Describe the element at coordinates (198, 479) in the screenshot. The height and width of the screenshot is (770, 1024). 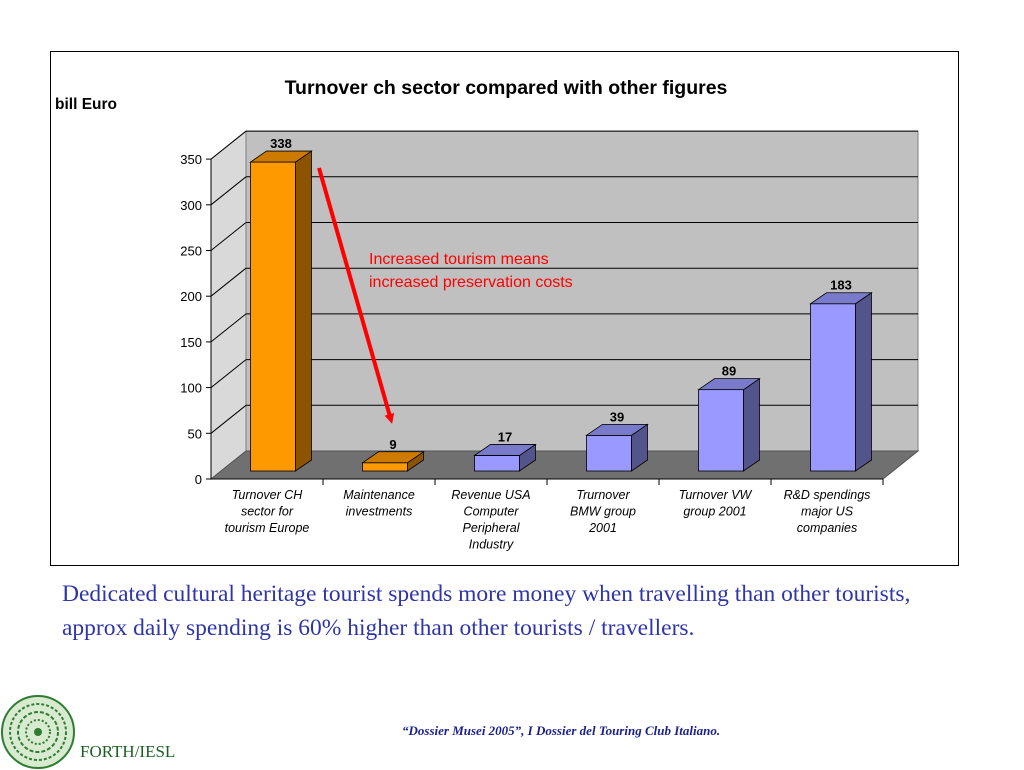
I see `y-tick-label: 0` at that location.